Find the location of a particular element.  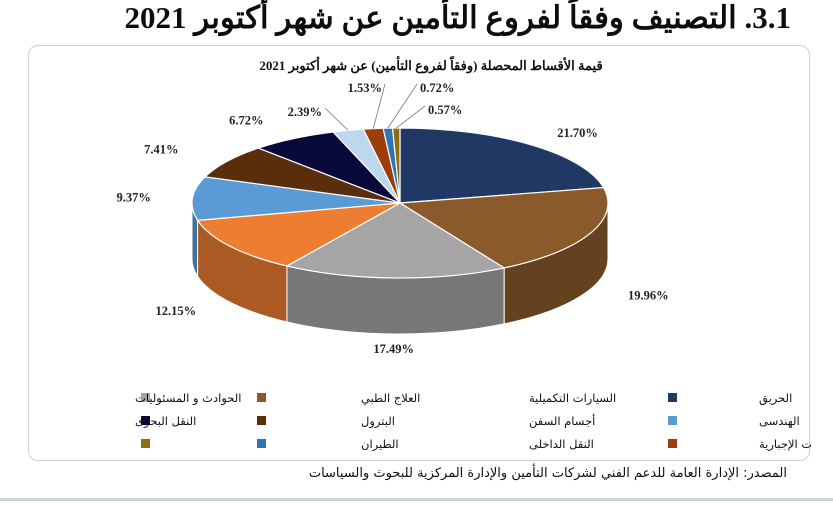

slice-value-label: 12.15% is located at coordinates (175, 311).